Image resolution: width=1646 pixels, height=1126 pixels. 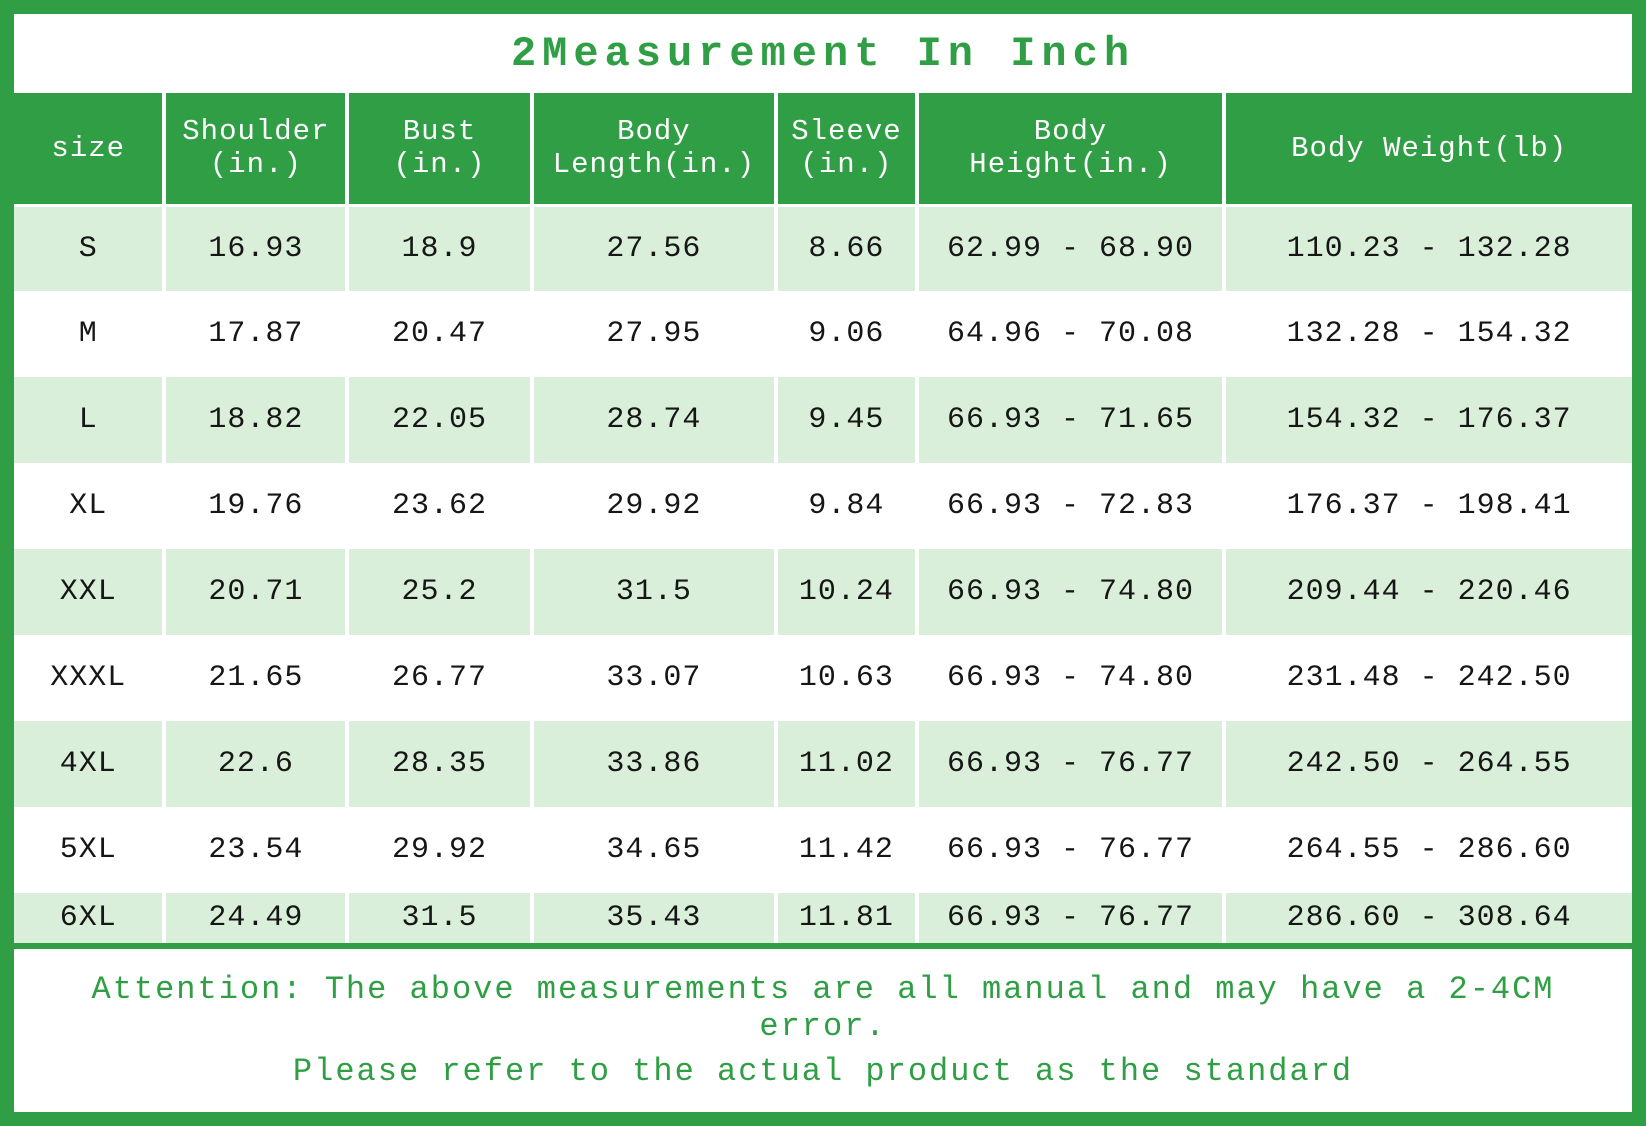 I want to click on value-cell: 264.55 - 286.60, so click(x=1427, y=850).